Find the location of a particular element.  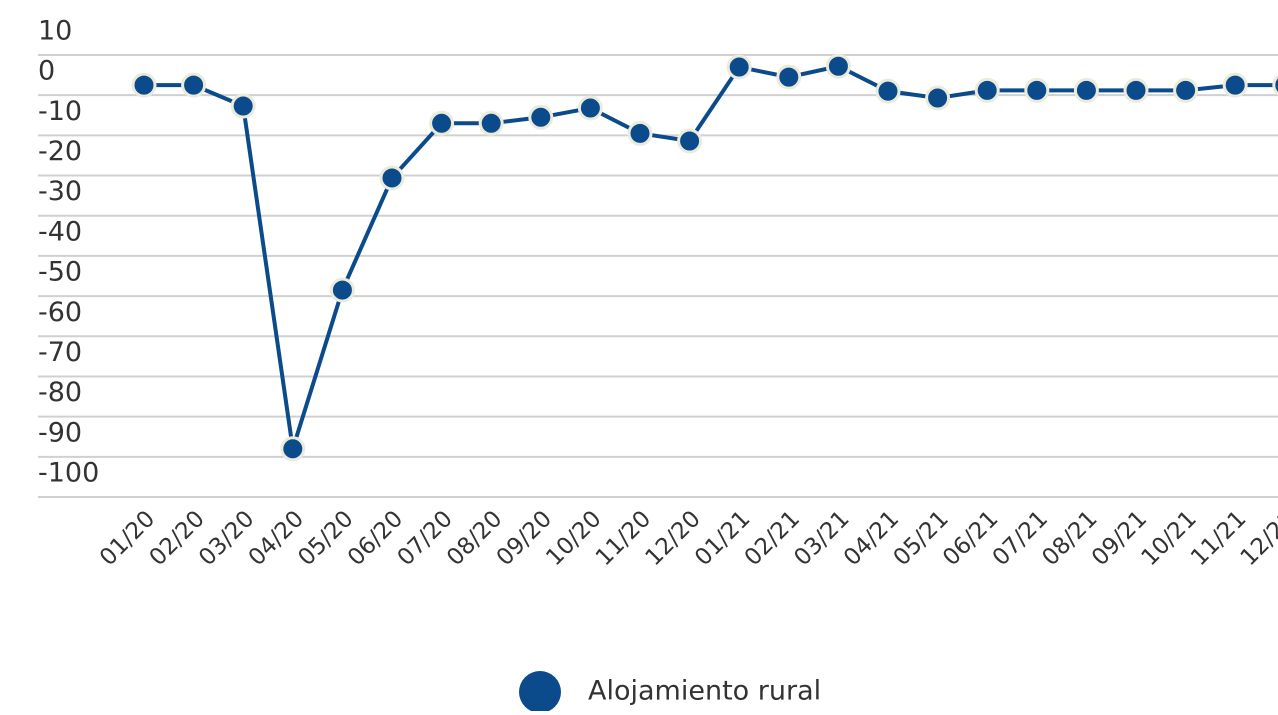

y-tick-label: -20 is located at coordinates (60, 151).